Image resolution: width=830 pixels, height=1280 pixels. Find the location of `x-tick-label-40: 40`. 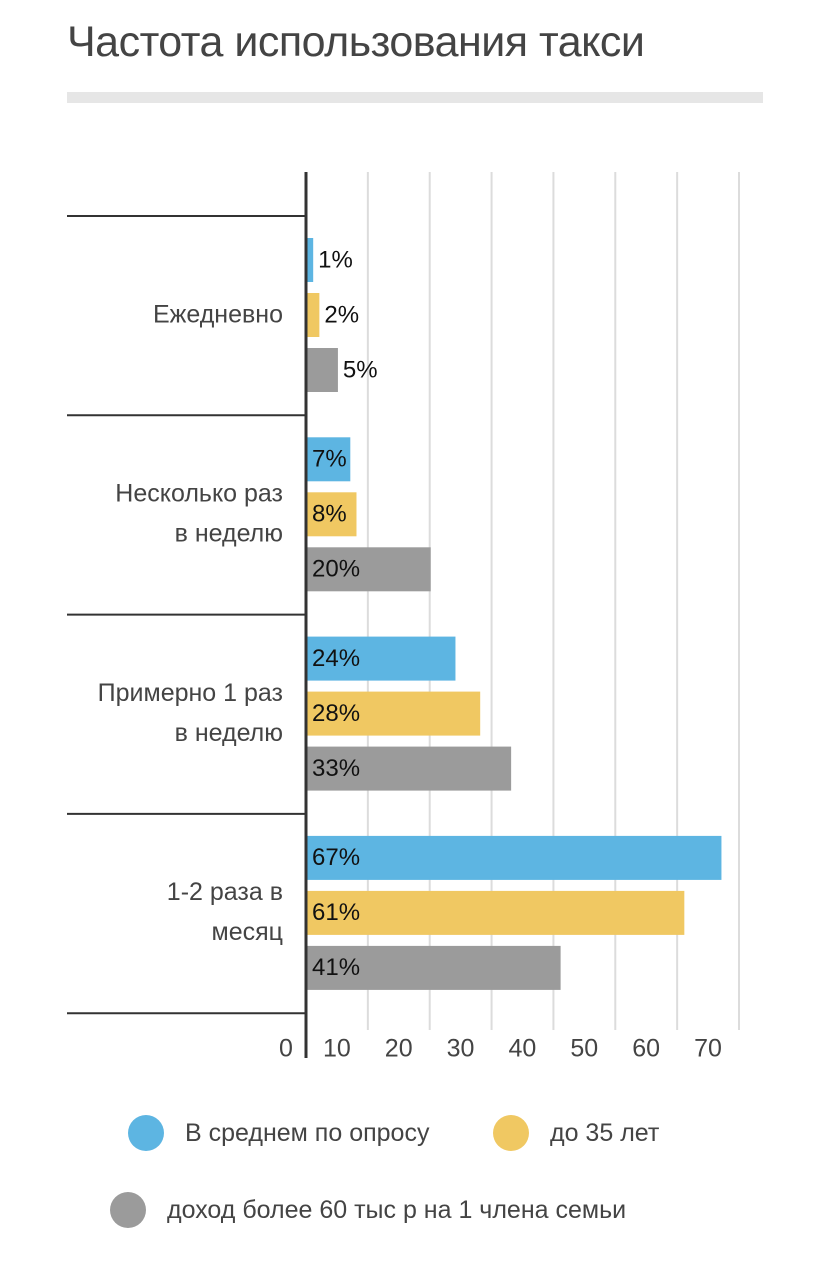

x-tick-label-40: 40 is located at coordinates (523, 1049).